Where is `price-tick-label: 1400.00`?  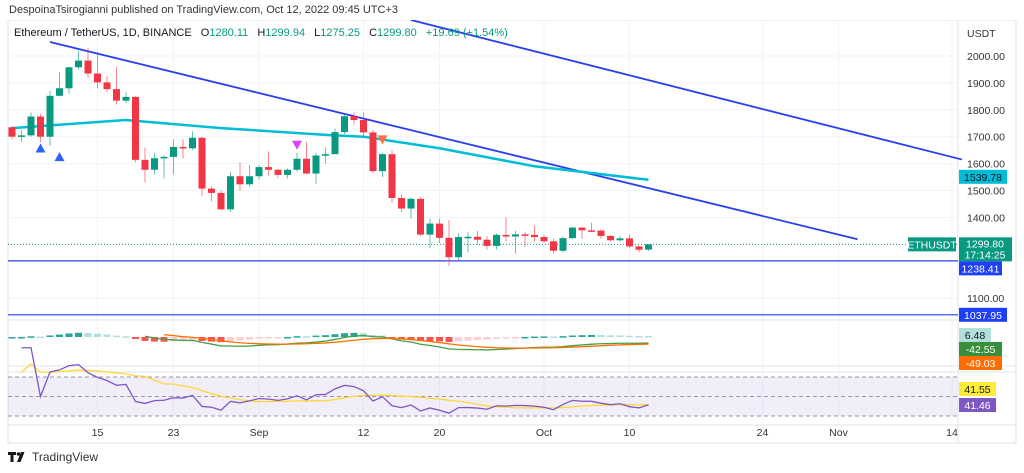
price-tick-label: 1400.00 is located at coordinates (986, 218).